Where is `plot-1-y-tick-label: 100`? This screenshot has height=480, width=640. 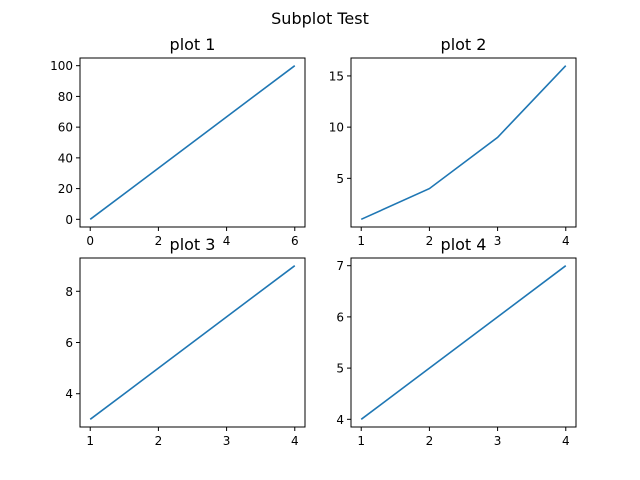
plot-1-y-tick-label: 100 is located at coordinates (61, 66).